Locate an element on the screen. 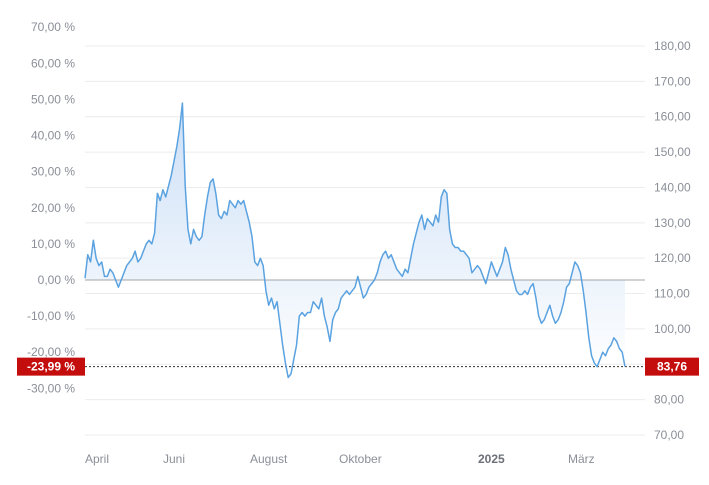 Image resolution: width=709 pixels, height=485 pixels. x-tick-label: August is located at coordinates (269, 459).